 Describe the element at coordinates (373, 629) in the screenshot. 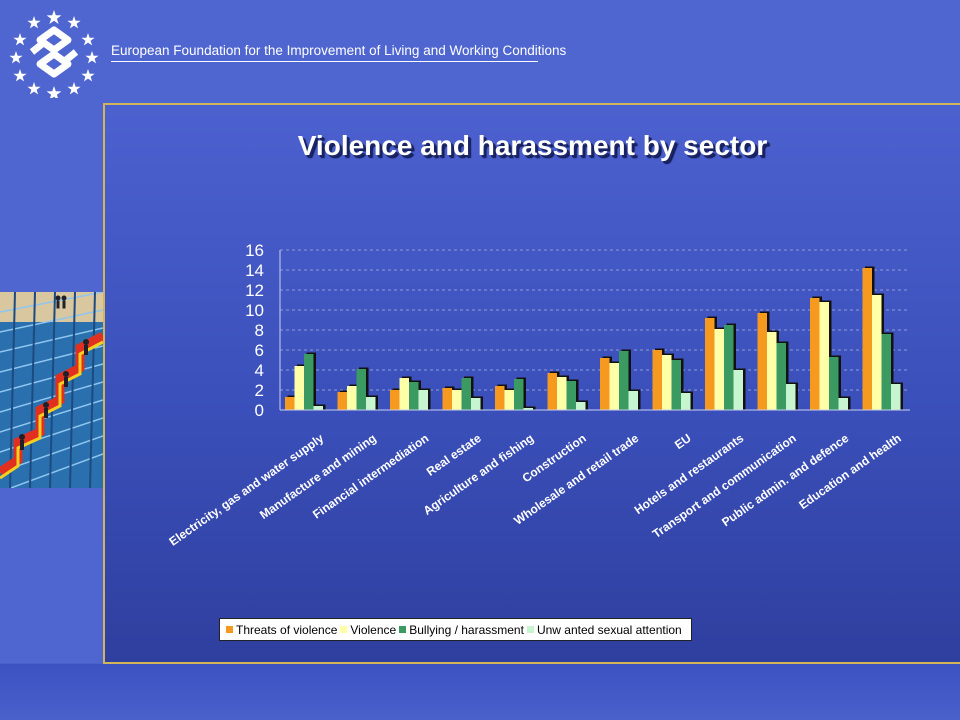

I see `legend-label-violence: Violence` at that location.